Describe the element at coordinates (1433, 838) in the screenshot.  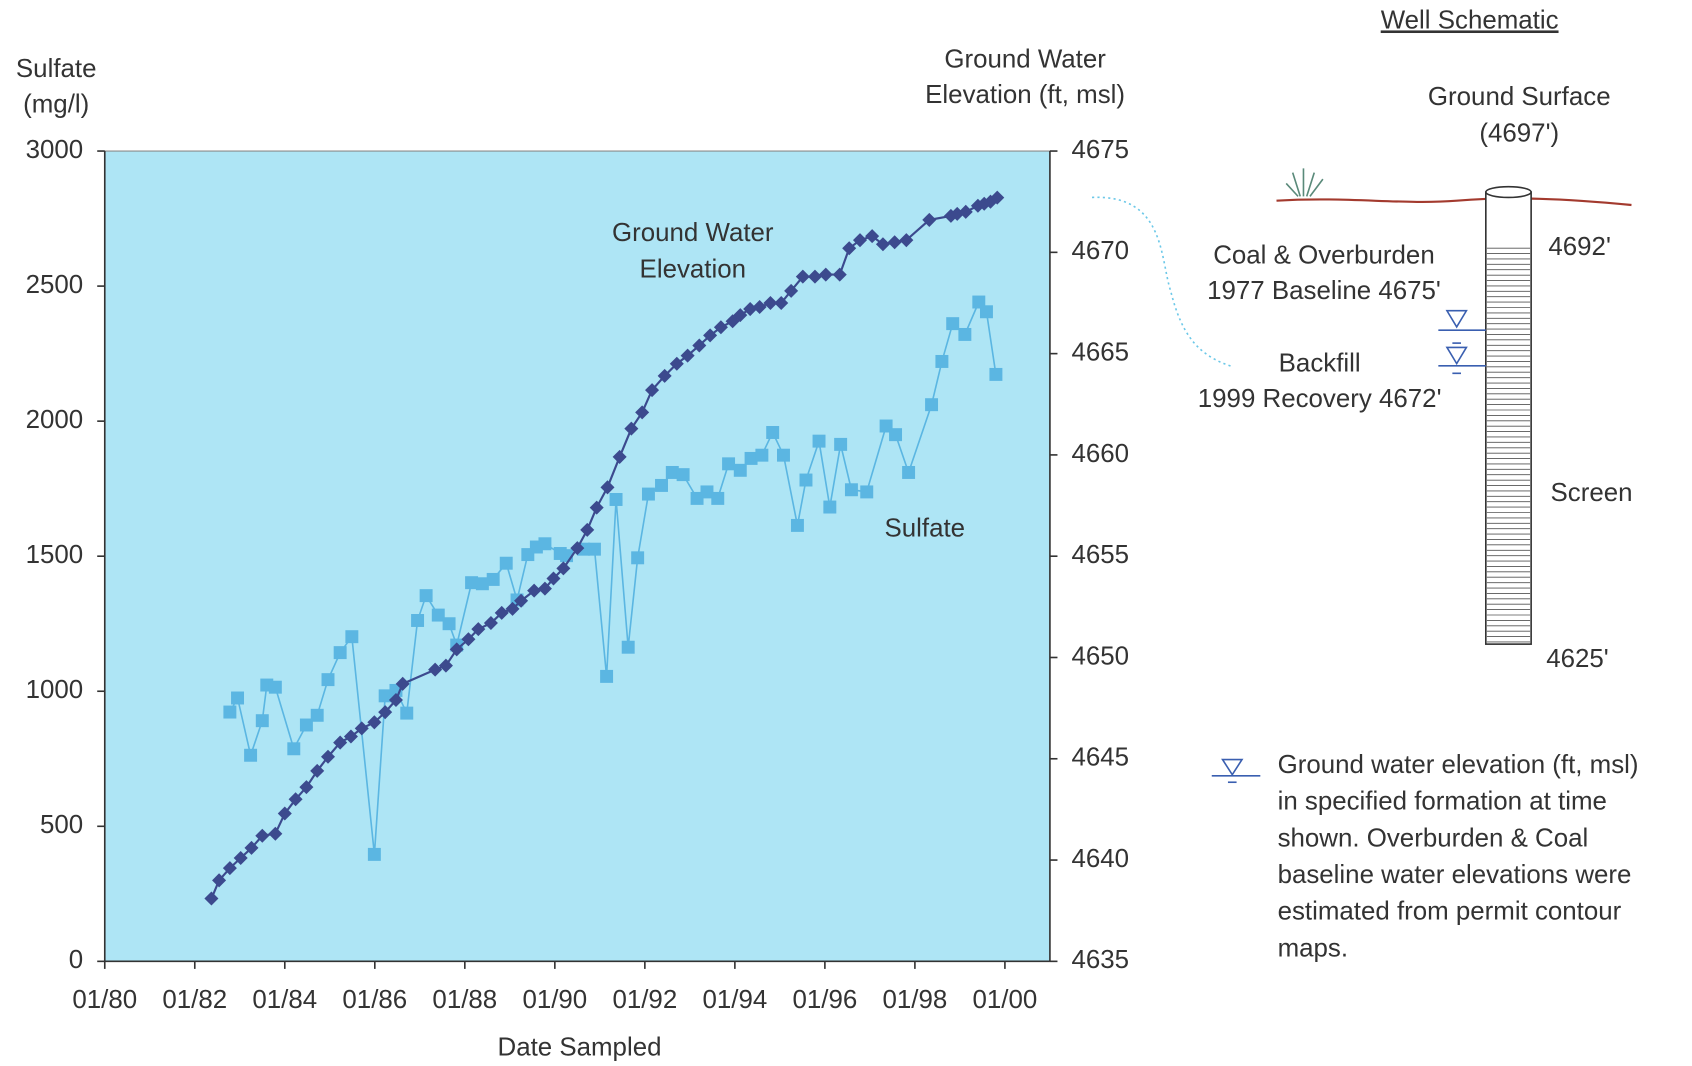
I see `legend-note: shown. Overburden & Coal` at that location.